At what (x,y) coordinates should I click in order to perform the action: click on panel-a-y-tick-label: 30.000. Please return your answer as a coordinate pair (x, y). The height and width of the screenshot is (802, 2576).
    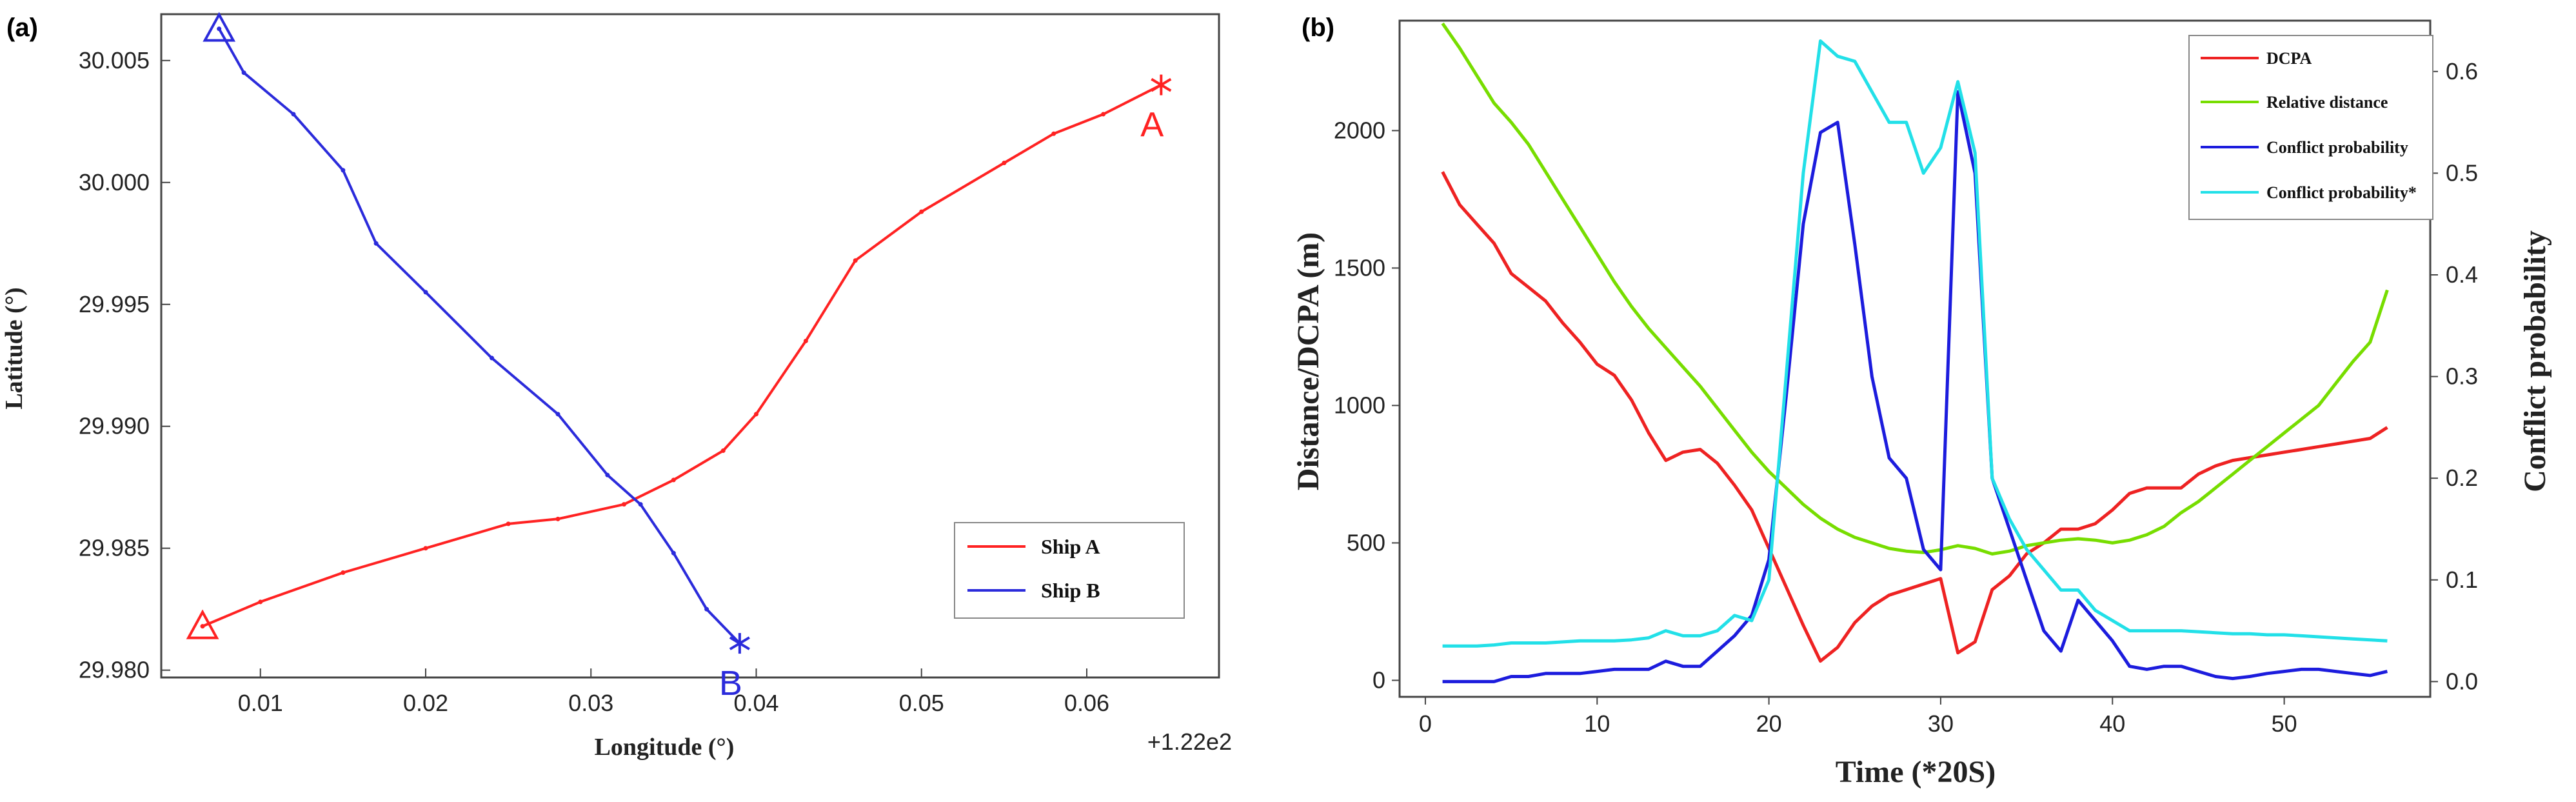
    Looking at the image, I should click on (114, 182).